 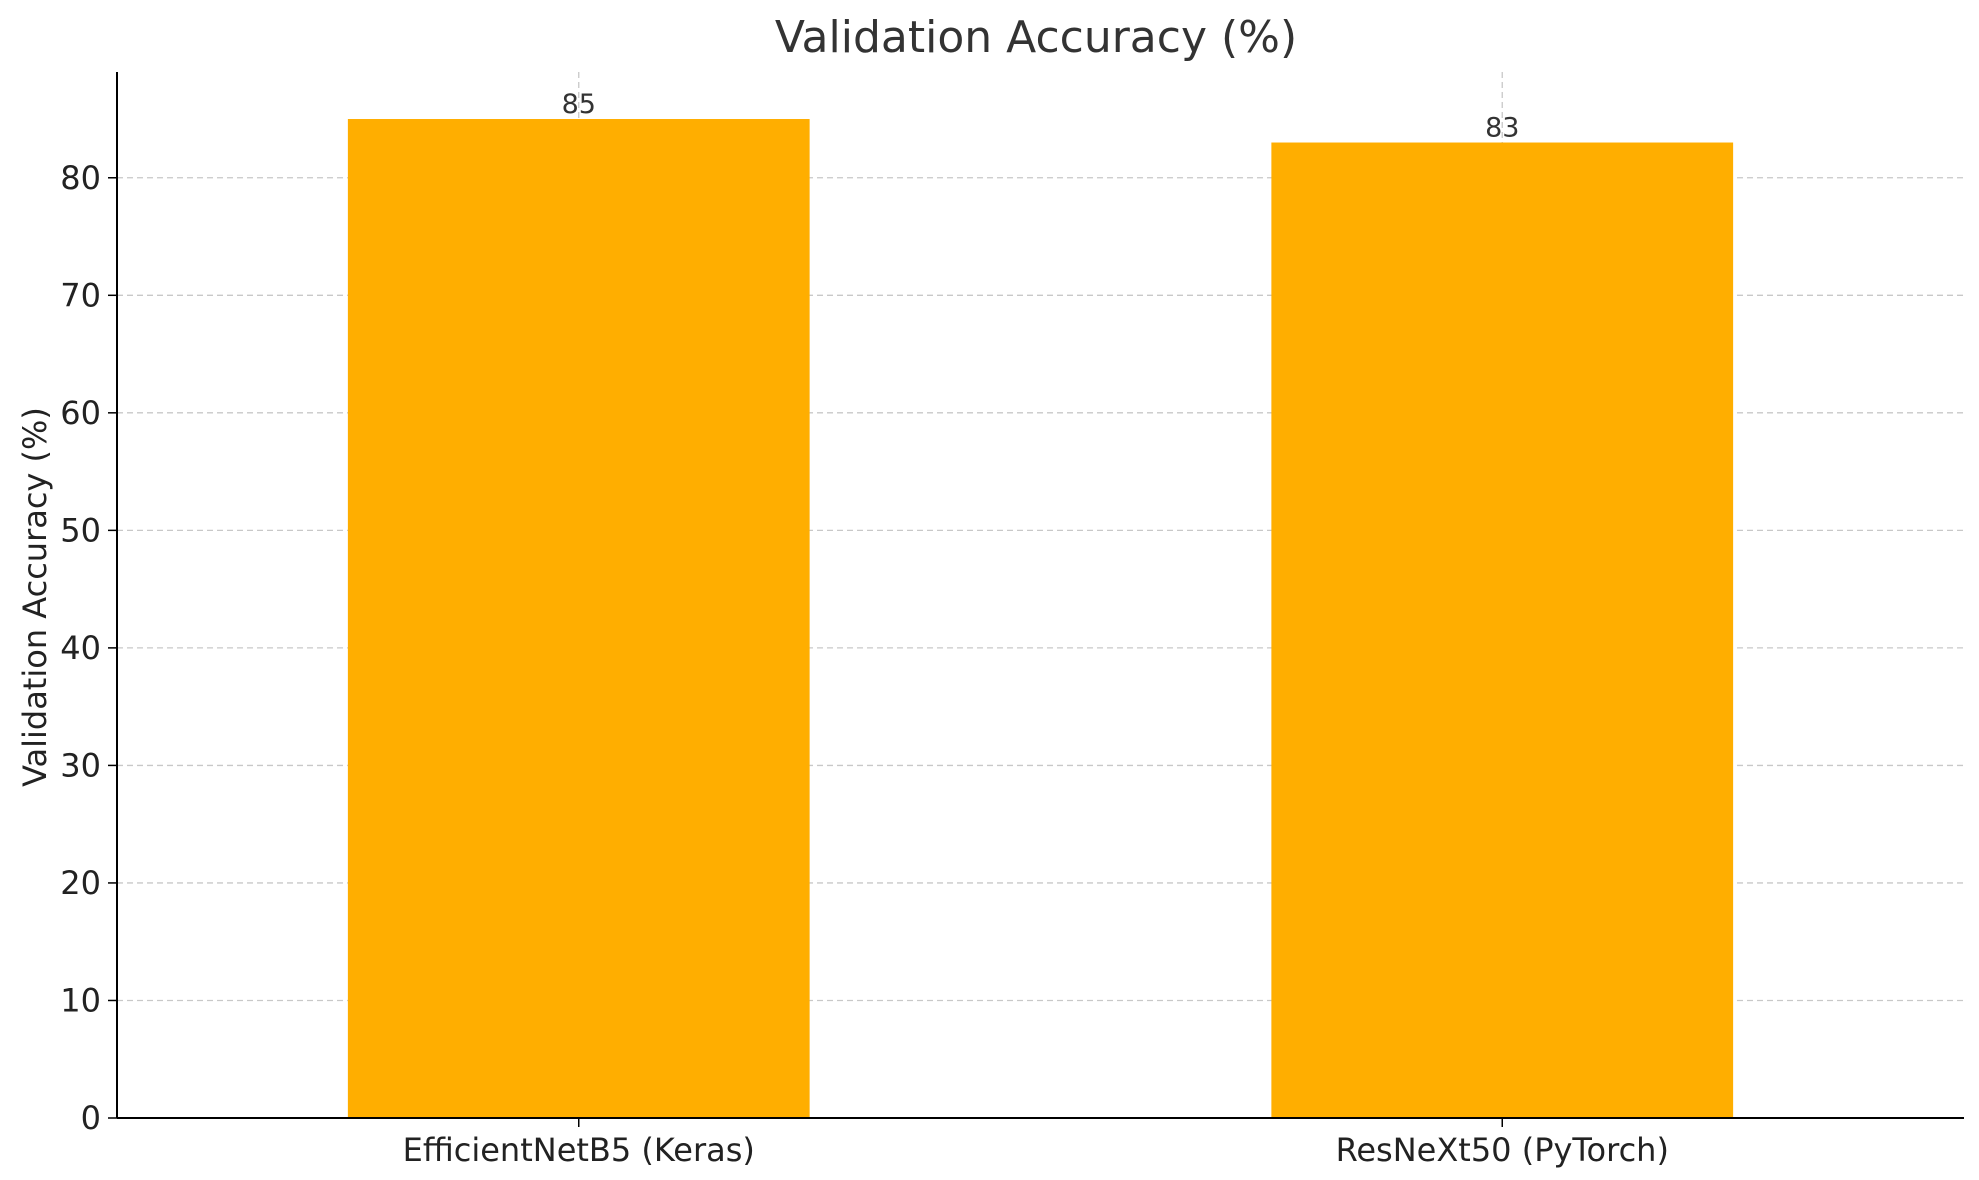 I want to click on x-tick-label: EfficientNetB5 (Keras), so click(x=579, y=1150).